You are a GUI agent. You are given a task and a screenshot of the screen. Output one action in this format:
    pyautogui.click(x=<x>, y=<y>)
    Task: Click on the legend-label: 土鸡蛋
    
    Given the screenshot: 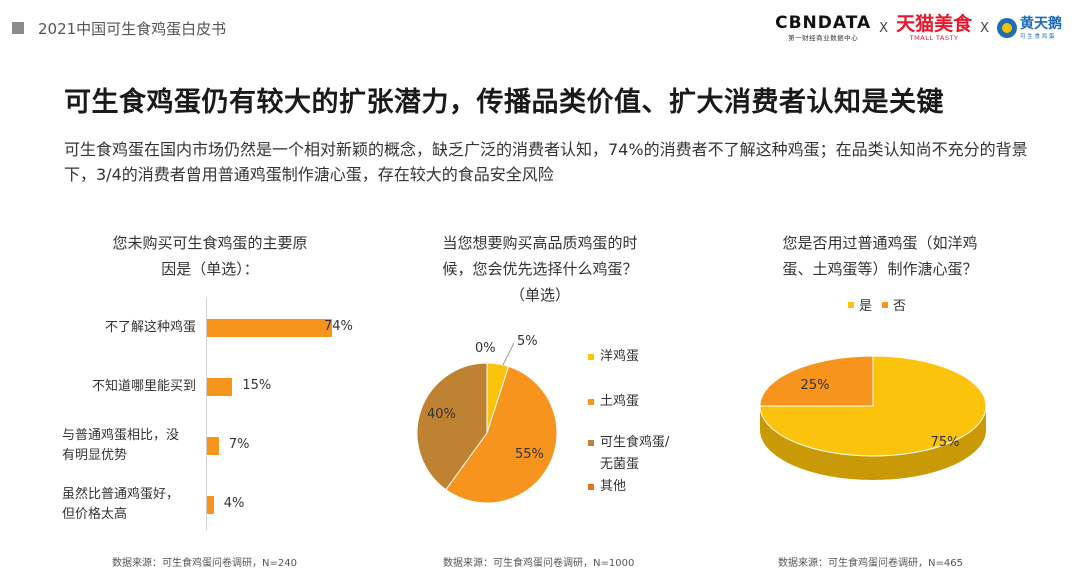 What is the action you would take?
    pyautogui.click(x=620, y=401)
    